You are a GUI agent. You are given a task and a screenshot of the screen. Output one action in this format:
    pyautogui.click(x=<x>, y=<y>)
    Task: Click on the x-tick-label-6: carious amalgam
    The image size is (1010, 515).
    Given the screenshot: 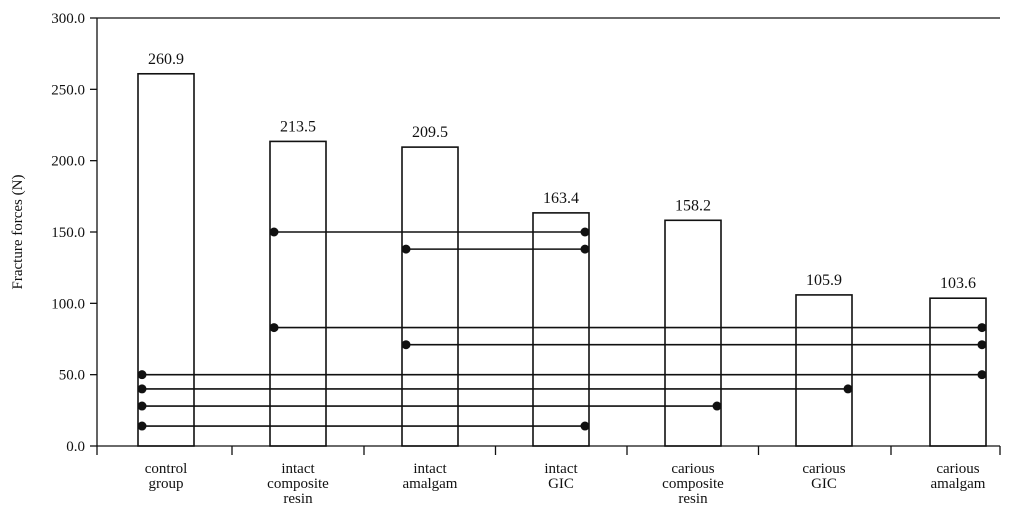 What is the action you would take?
    pyautogui.click(x=958, y=476)
    